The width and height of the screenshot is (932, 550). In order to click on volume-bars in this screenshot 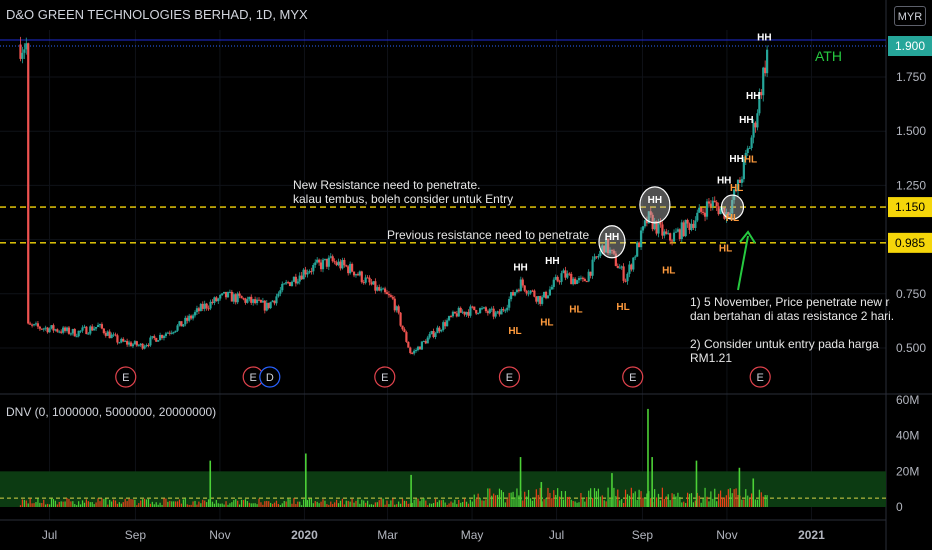, I will do `click(393, 457)`.